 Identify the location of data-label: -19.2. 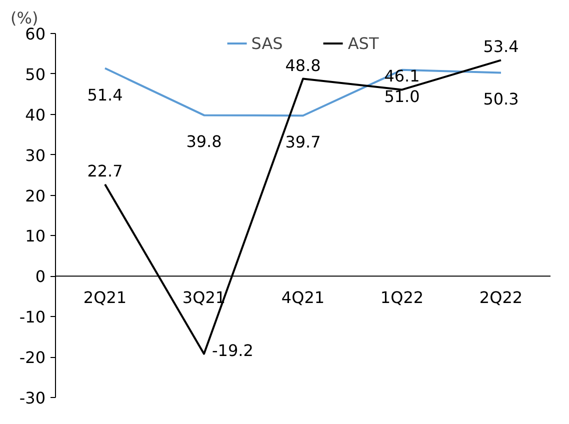
(233, 350).